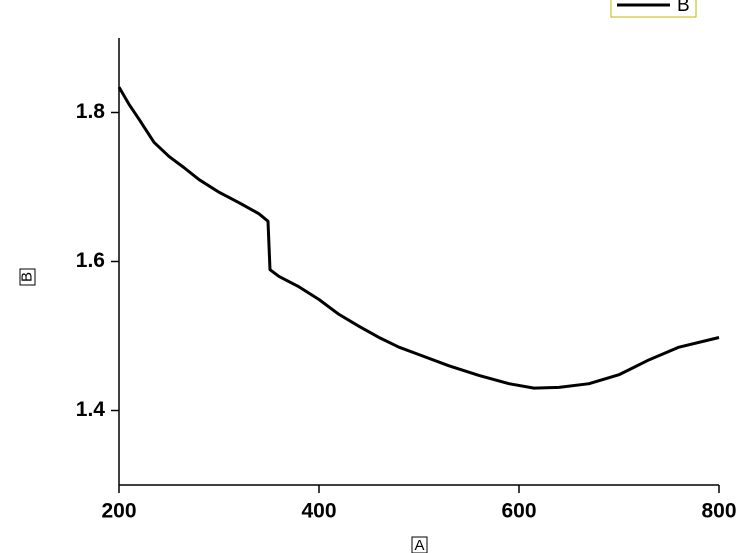 The width and height of the screenshot is (756, 553). What do you see at coordinates (91, 111) in the screenshot?
I see `y-tick-label: 1.8` at bounding box center [91, 111].